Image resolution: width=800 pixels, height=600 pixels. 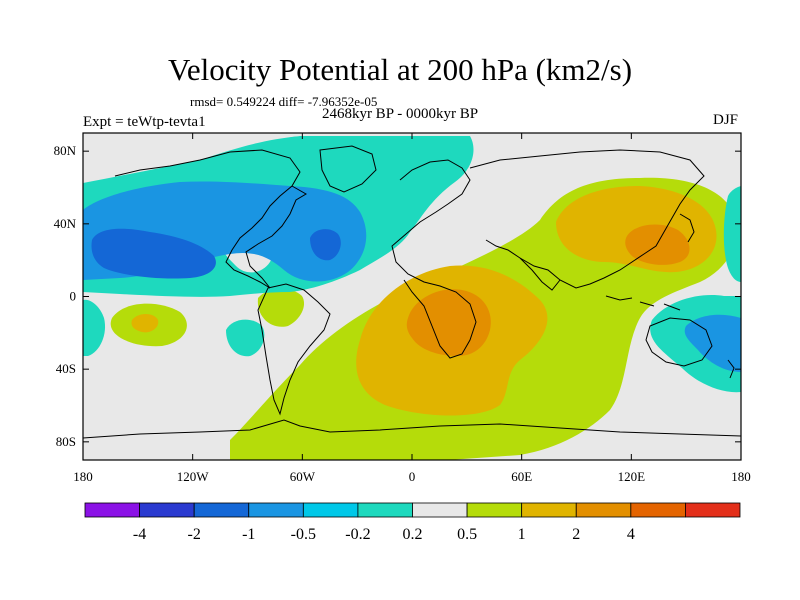 I want to click on coast-europe-africa, so click(x=434, y=259).